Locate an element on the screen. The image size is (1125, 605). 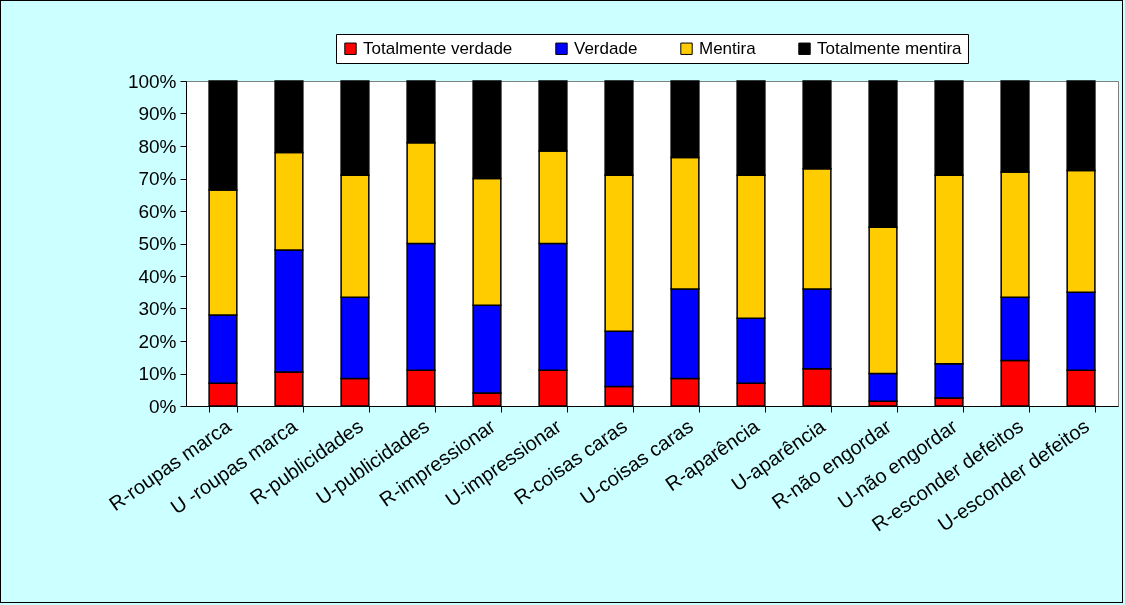
y-tick-label: 20% is located at coordinates (157, 341).